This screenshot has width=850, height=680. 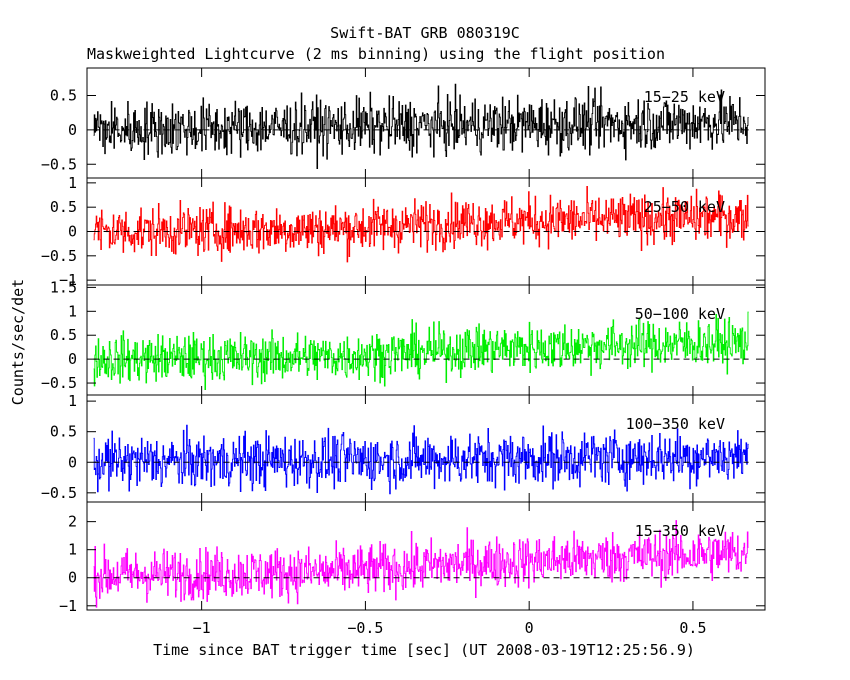 What do you see at coordinates (684, 97) in the screenshot?
I see `band-label-1: 15−25 keV` at bounding box center [684, 97].